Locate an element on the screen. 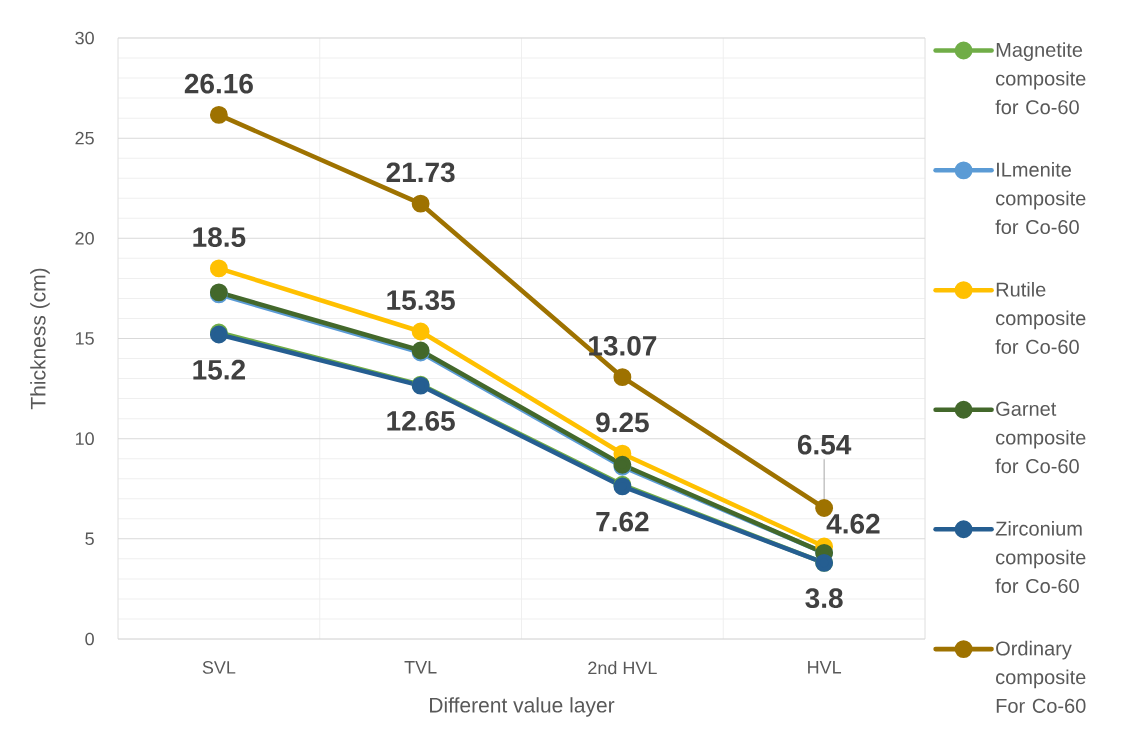 Image resolution: width=1124 pixels, height=732 pixels. data-label: 4.62 is located at coordinates (853, 523).